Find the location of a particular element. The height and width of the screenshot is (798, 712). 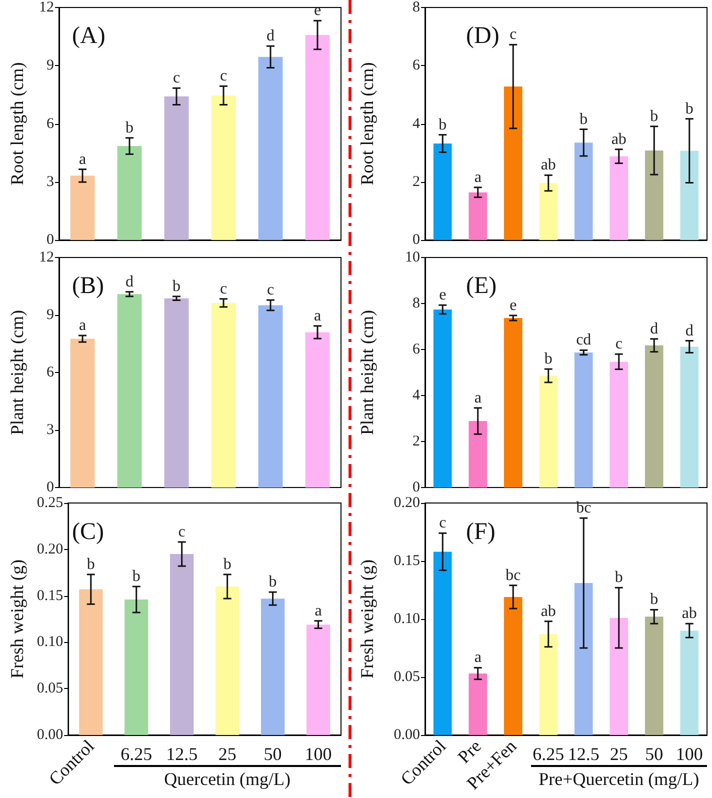

x-tick-label: 25 is located at coordinates (619, 754).